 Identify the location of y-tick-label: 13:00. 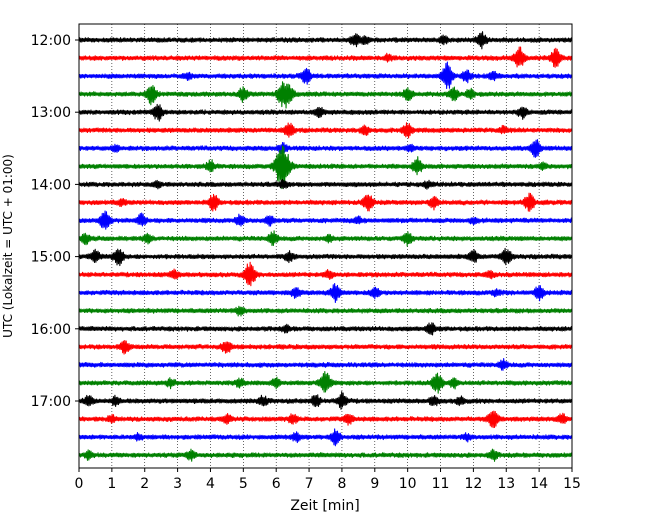
(51, 113).